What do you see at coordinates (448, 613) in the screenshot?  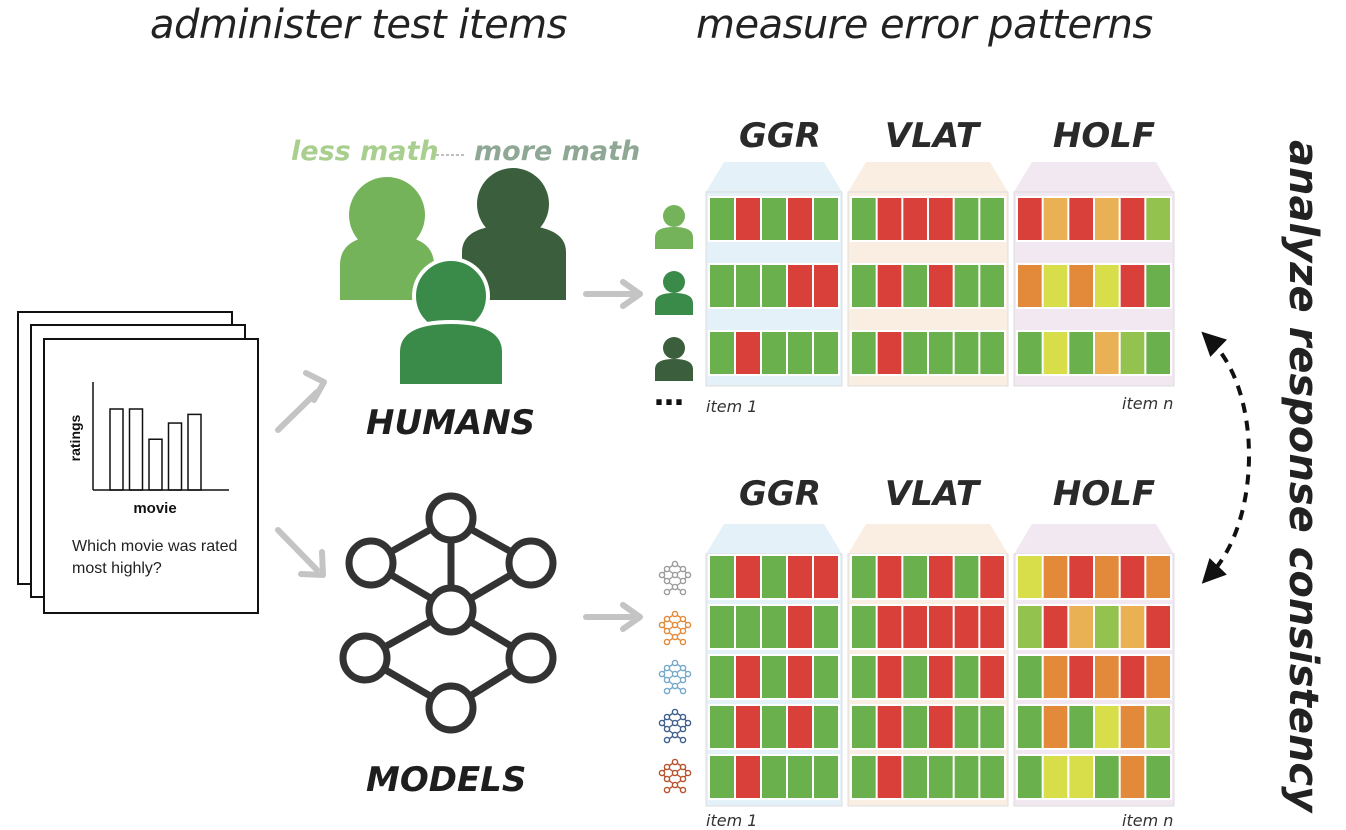 I see `neural-network-icon` at bounding box center [448, 613].